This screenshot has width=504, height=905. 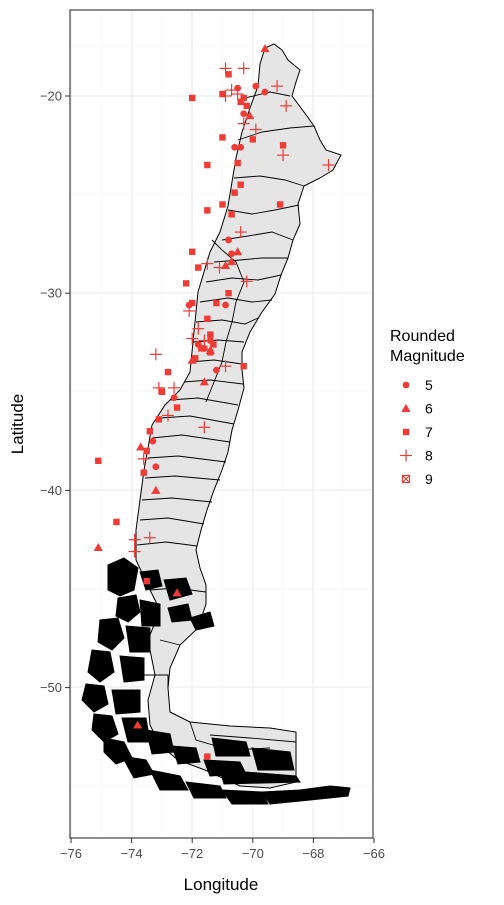 I want to click on x-tick-label: −72, so click(x=192, y=853).